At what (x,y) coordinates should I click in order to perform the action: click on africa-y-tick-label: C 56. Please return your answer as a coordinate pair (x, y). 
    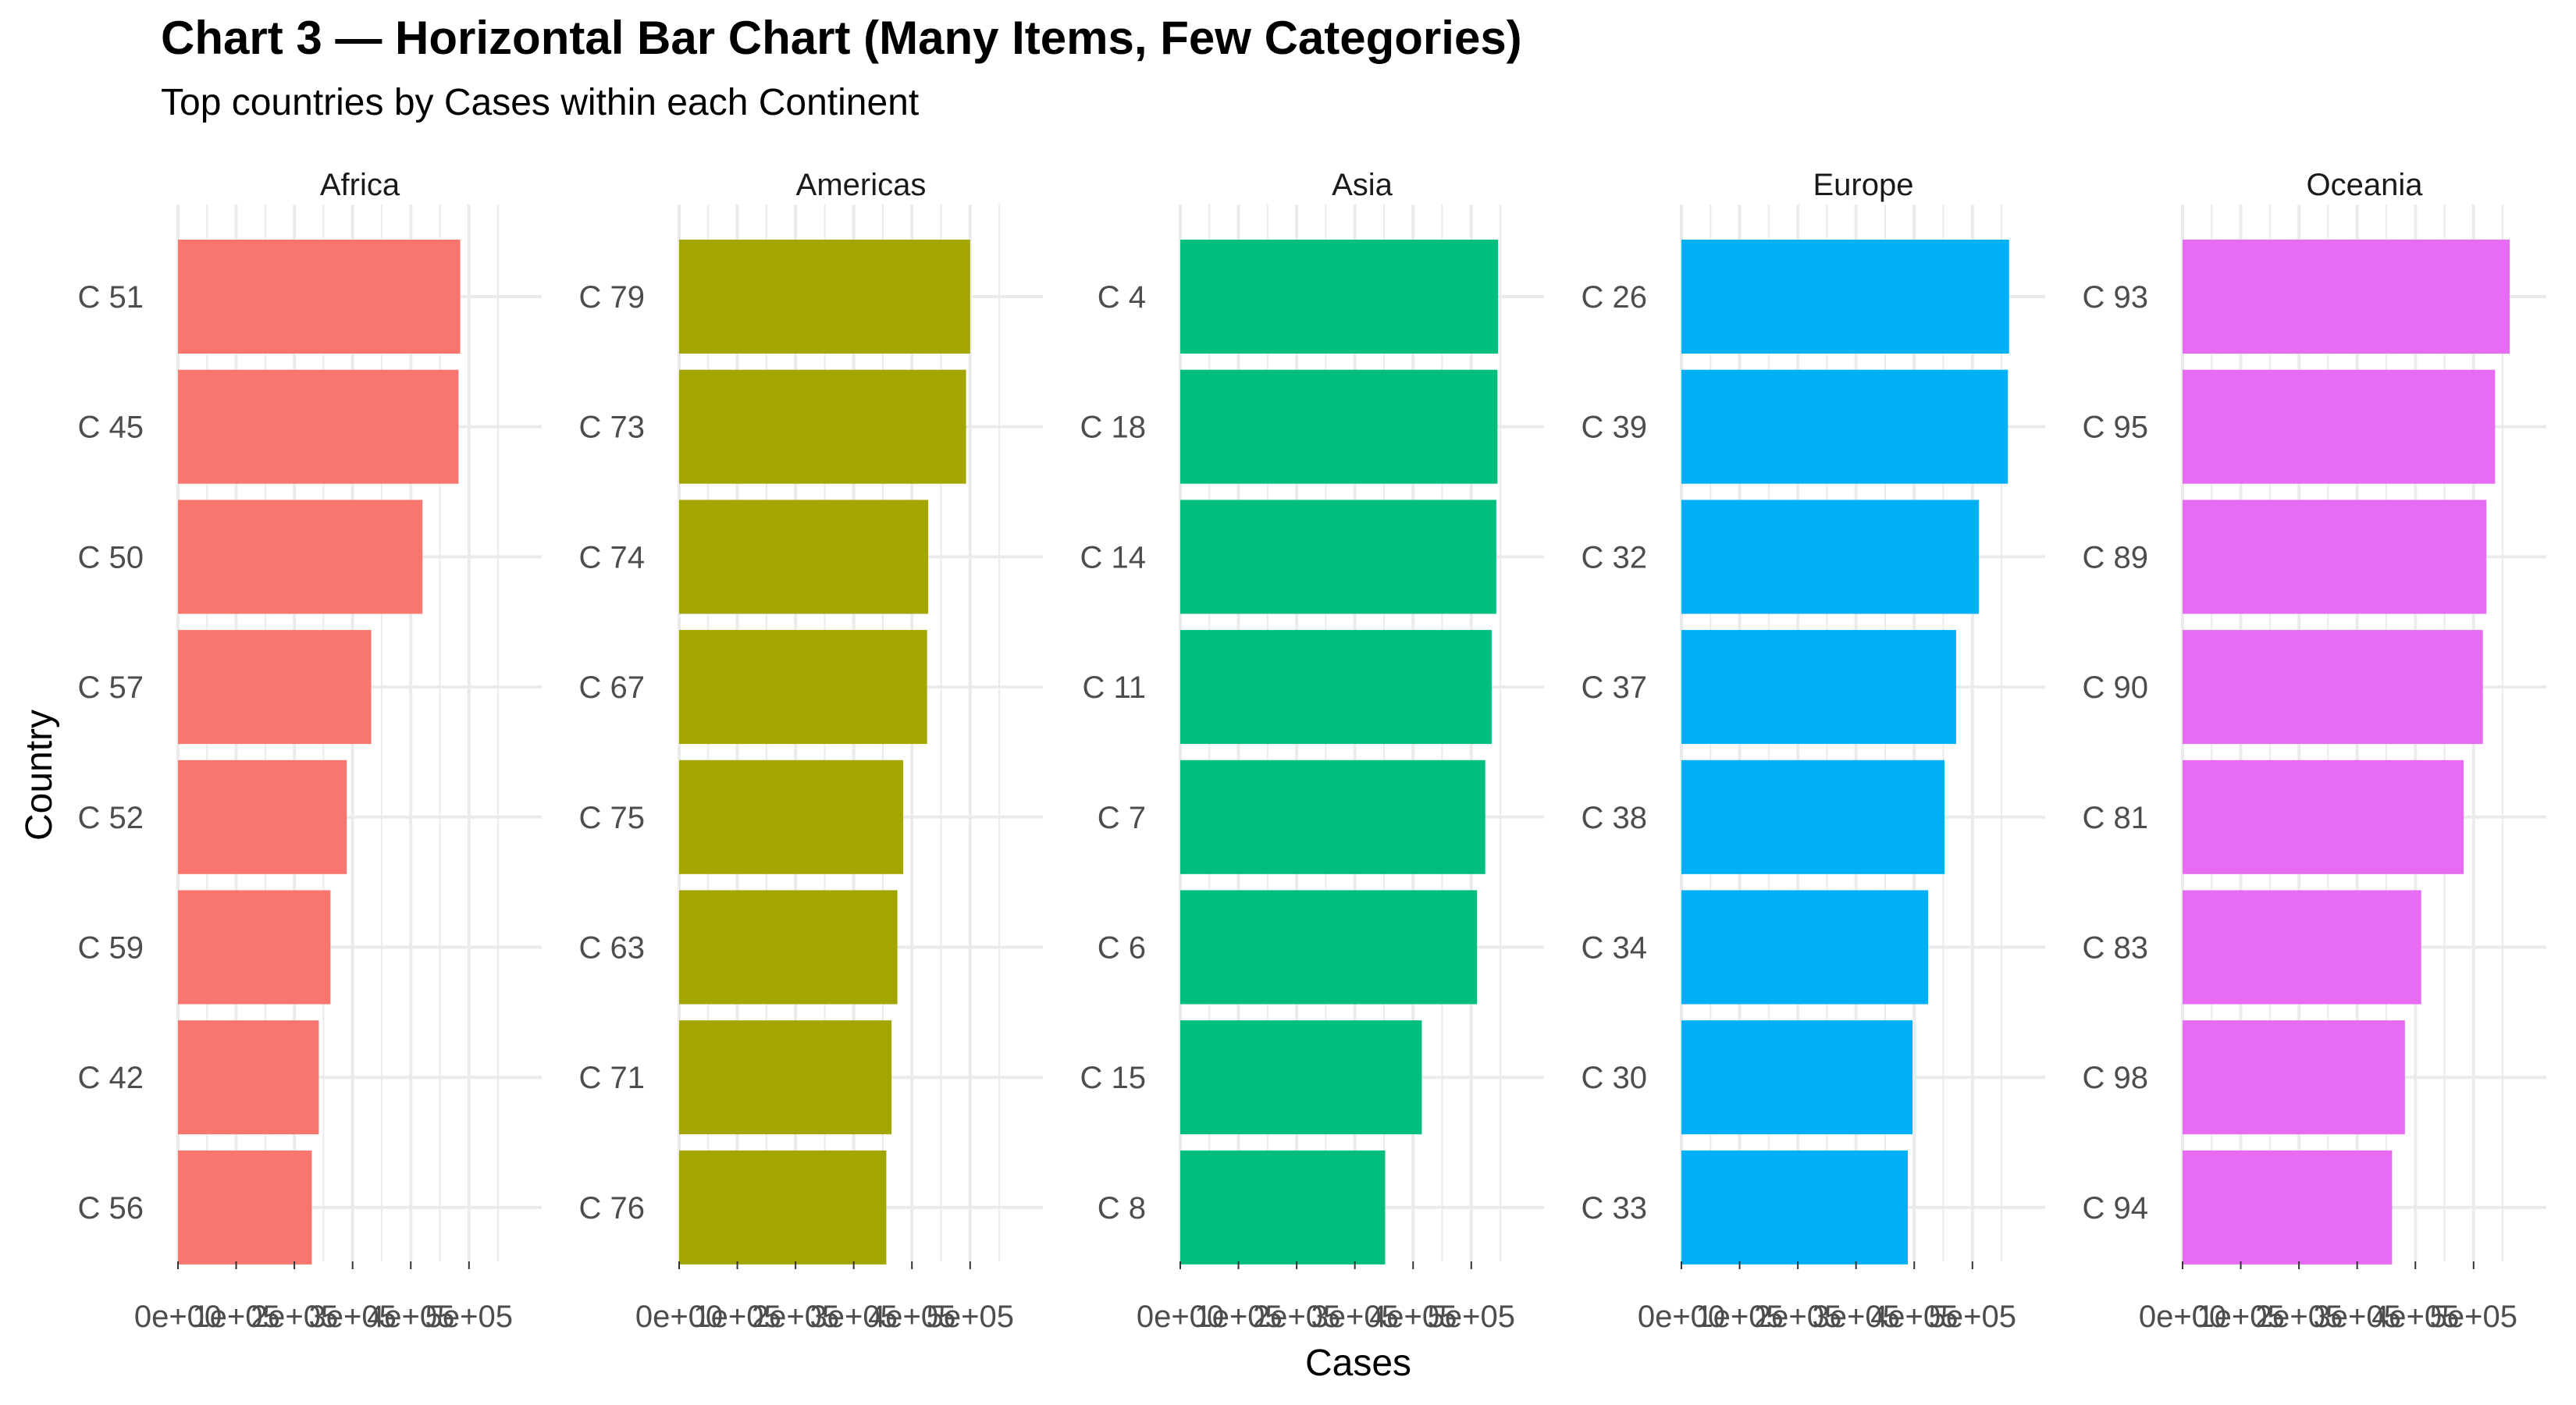
    Looking at the image, I should click on (111, 1208).